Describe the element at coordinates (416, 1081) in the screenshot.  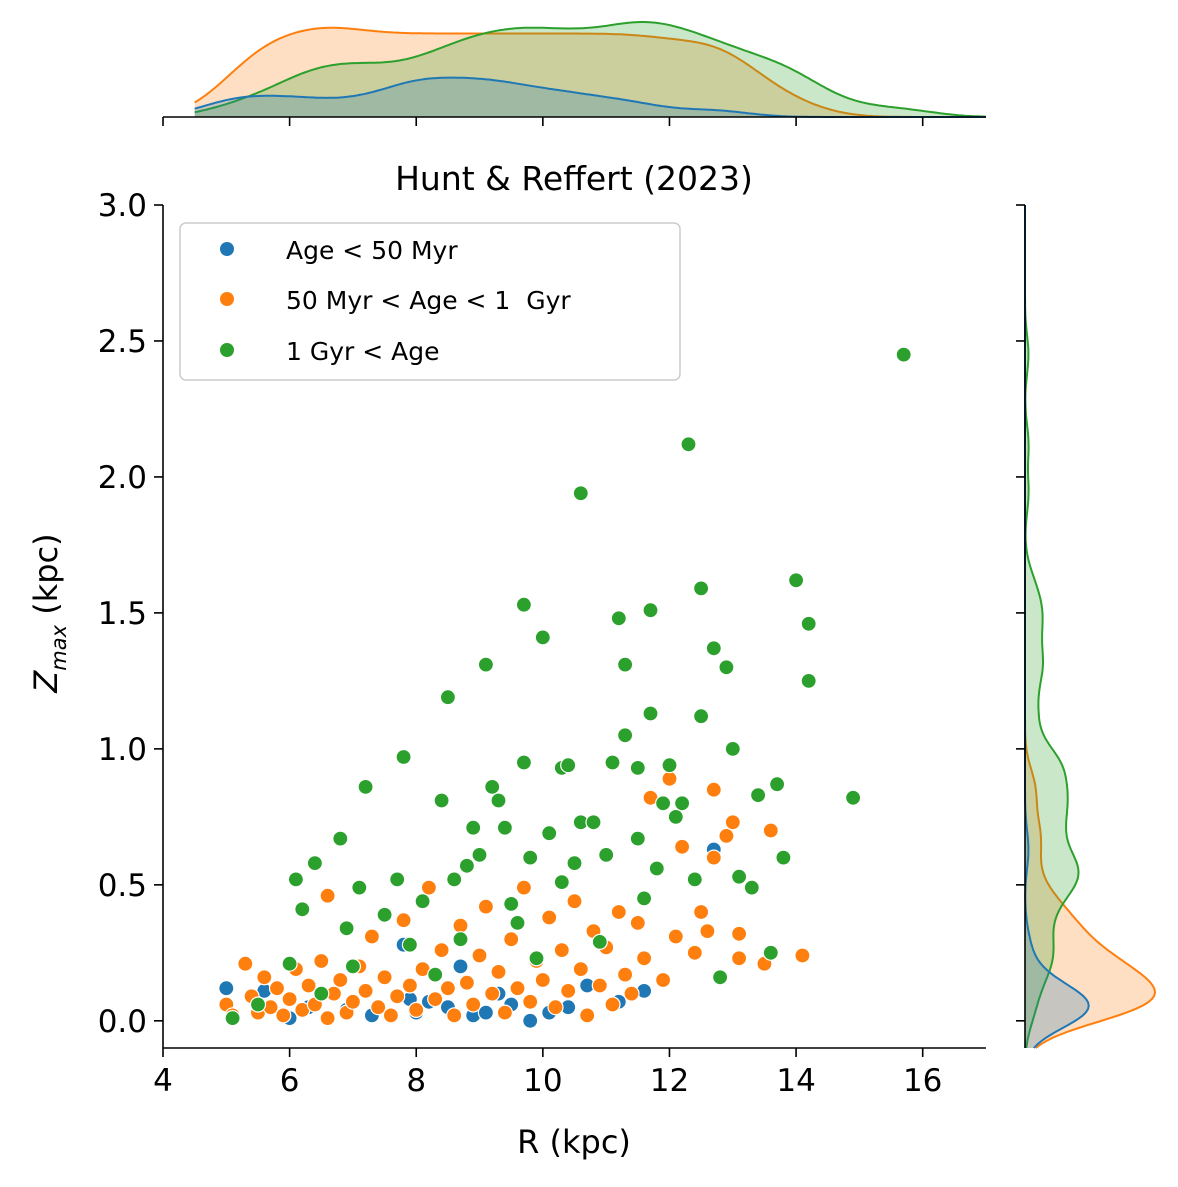
I see `x-tick-label: 8` at that location.